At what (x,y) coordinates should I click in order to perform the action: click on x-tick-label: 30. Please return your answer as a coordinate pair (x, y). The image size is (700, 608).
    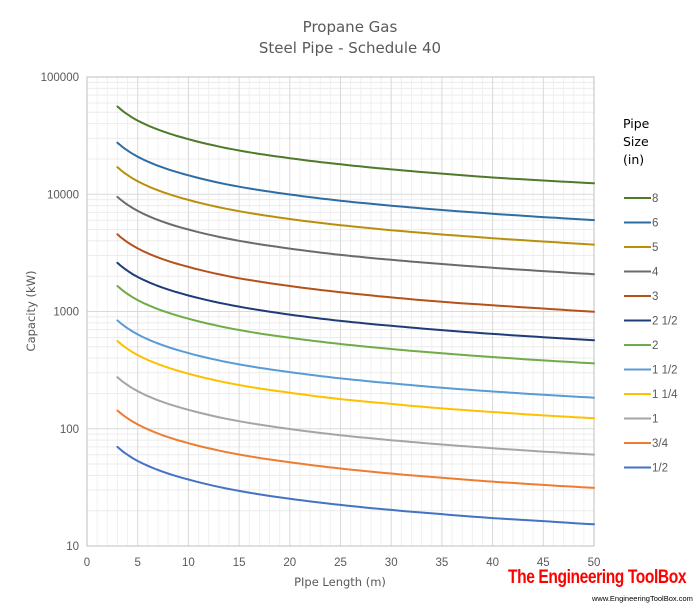
    Looking at the image, I should click on (391, 563).